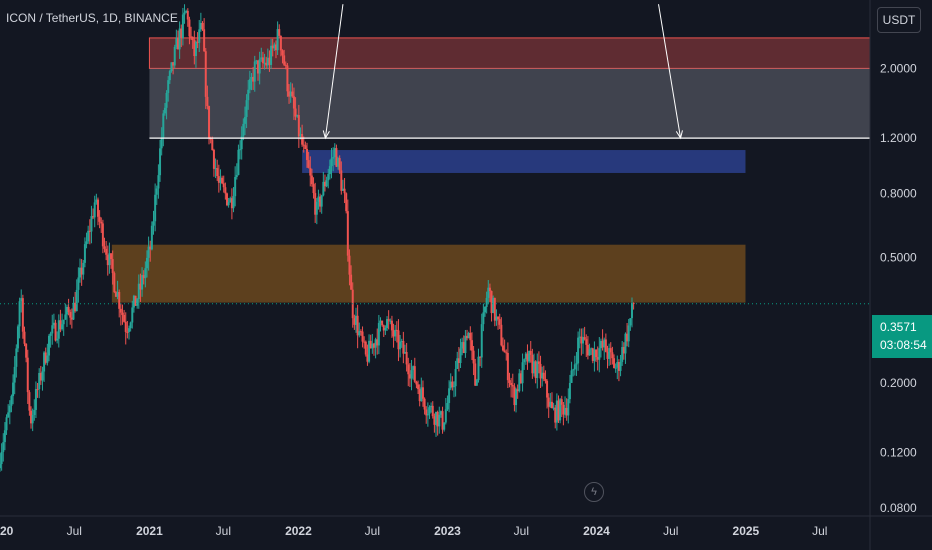 Image resolution: width=932 pixels, height=550 pixels. What do you see at coordinates (898, 508) in the screenshot?
I see `y-tick-label: 0.0800` at bounding box center [898, 508].